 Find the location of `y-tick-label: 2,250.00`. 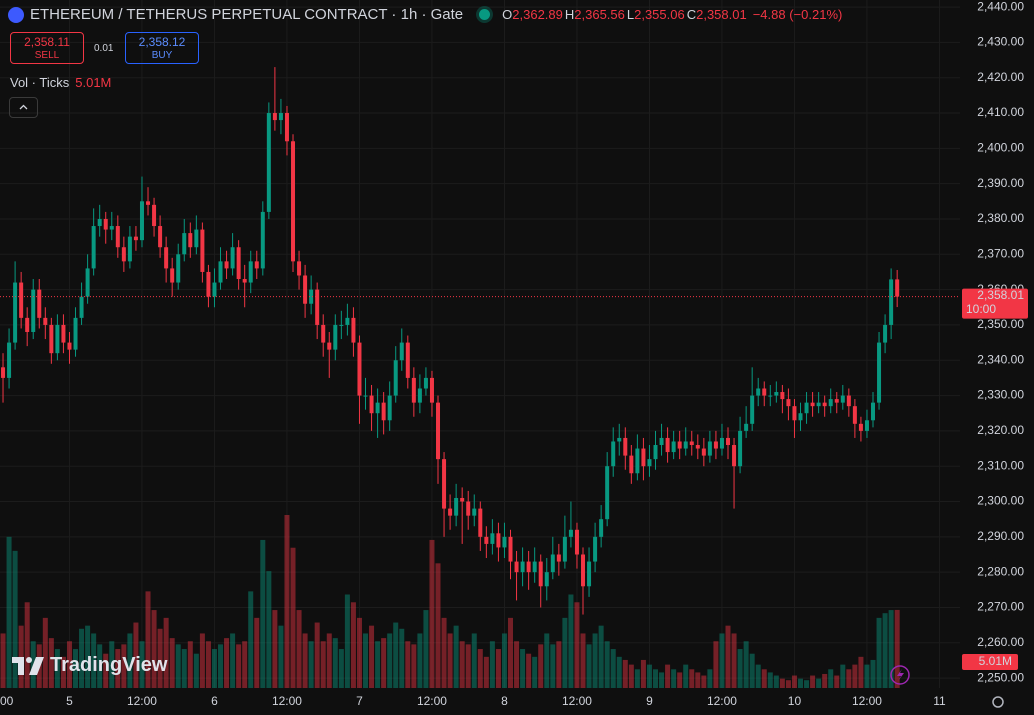

y-tick-label: 2,250.00 is located at coordinates (1000, 677).